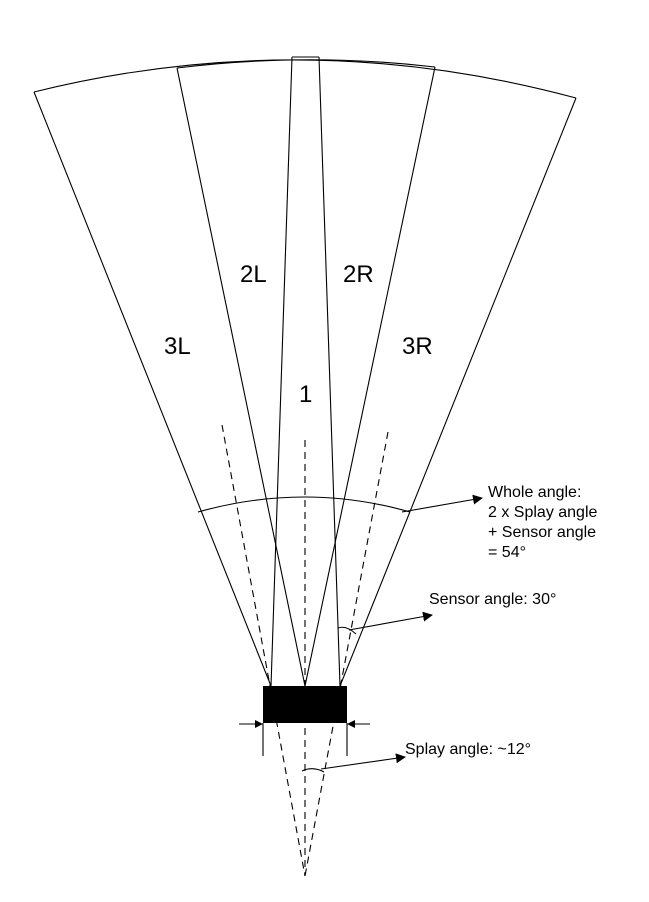 The height and width of the screenshot is (902, 649). What do you see at coordinates (370, 376) in the screenshot?
I see `boundary-ray-2R-outer` at bounding box center [370, 376].